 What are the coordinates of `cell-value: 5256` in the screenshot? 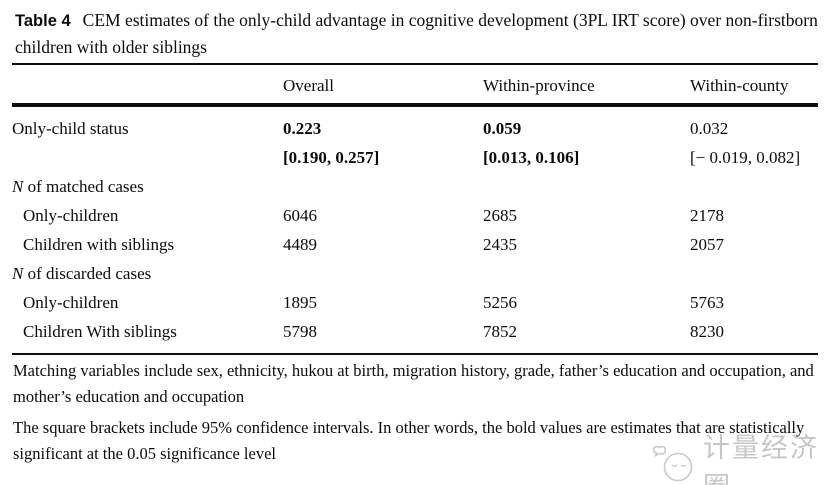 It's located at (500, 302).